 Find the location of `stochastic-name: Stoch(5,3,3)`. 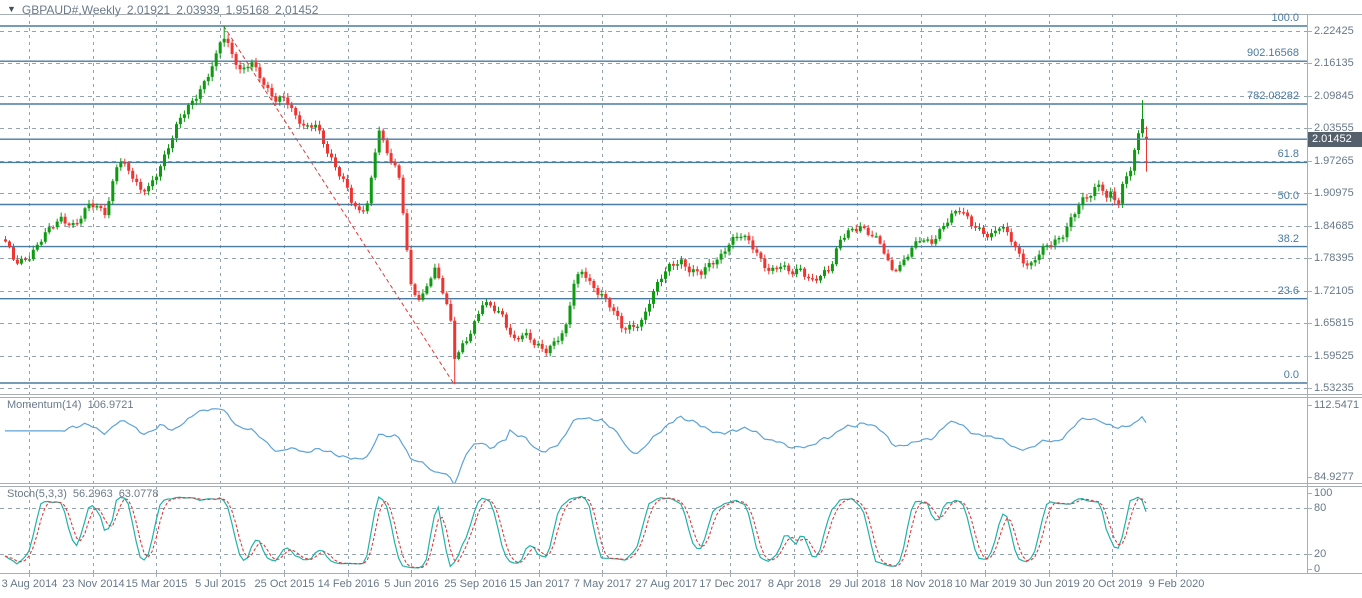

stochastic-name: Stoch(5,3,3) is located at coordinates (37, 494).